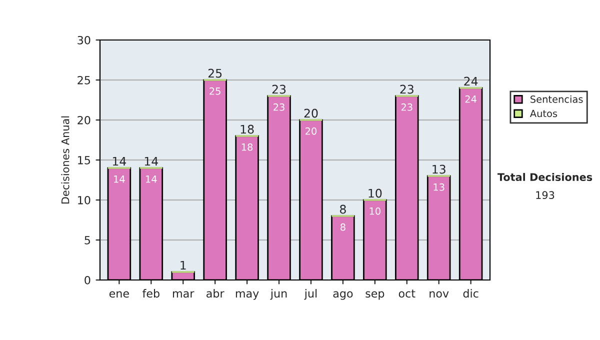 The height and width of the screenshot is (340, 600). Describe the element at coordinates (84, 200) in the screenshot. I see `y-tick-label: 10` at that location.